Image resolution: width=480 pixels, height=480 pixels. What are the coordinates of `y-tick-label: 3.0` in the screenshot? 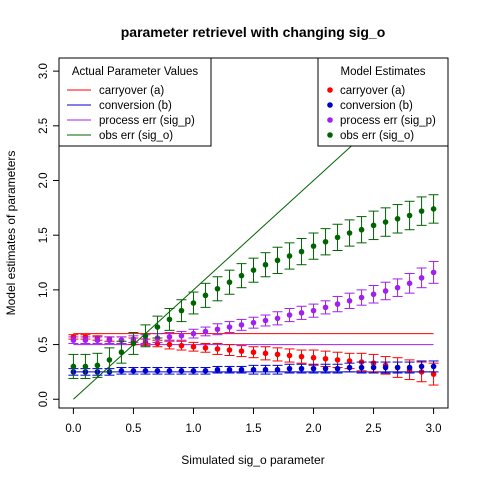 It's located at (44, 71).